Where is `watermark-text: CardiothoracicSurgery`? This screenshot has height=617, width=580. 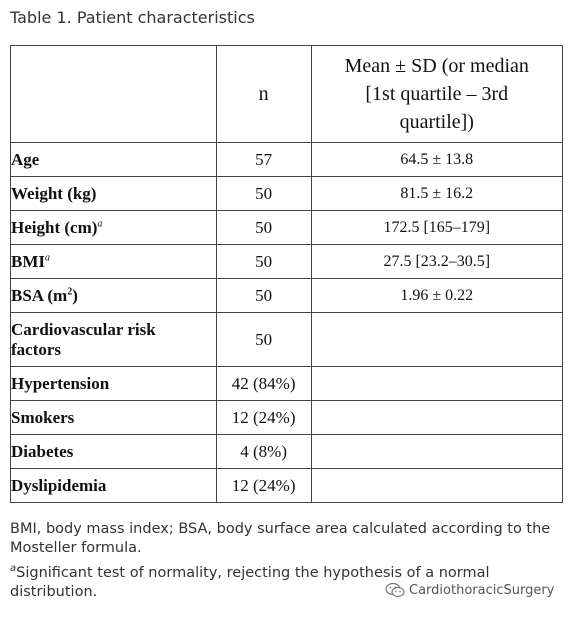 watermark-text: CardiothoracicSurgery is located at coordinates (482, 590).